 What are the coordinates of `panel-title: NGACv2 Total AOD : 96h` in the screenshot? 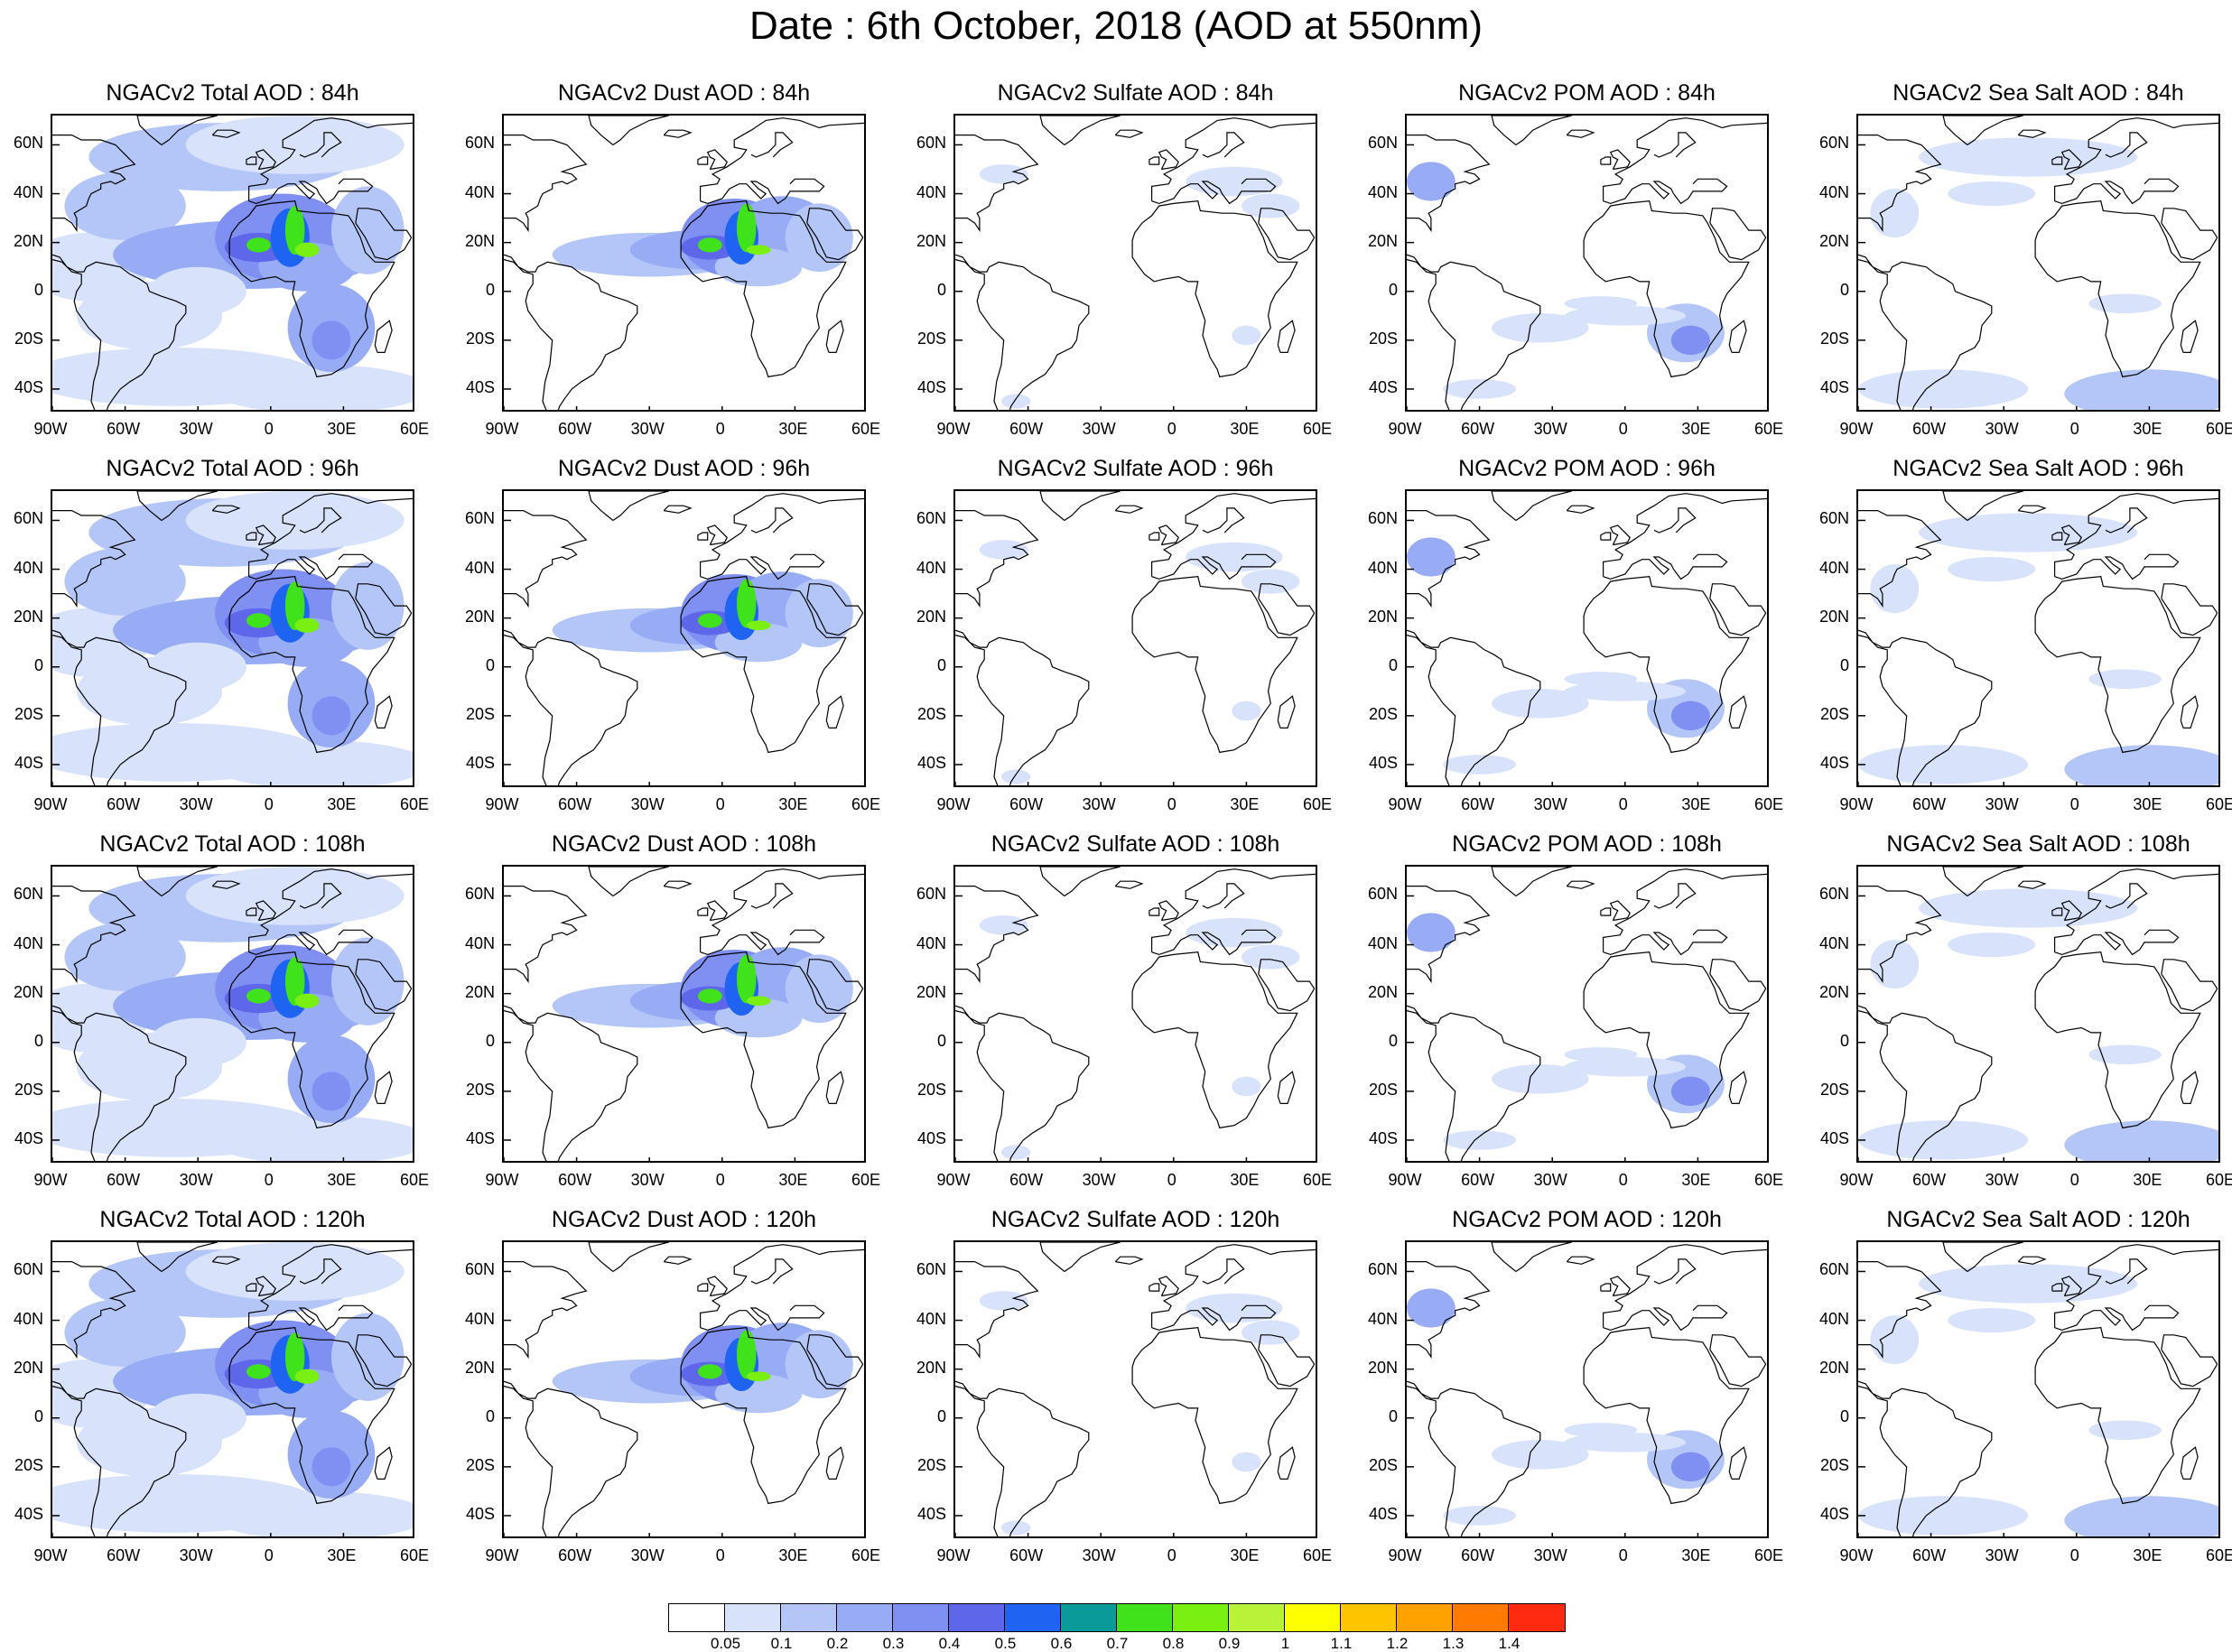 It's located at (232, 468).